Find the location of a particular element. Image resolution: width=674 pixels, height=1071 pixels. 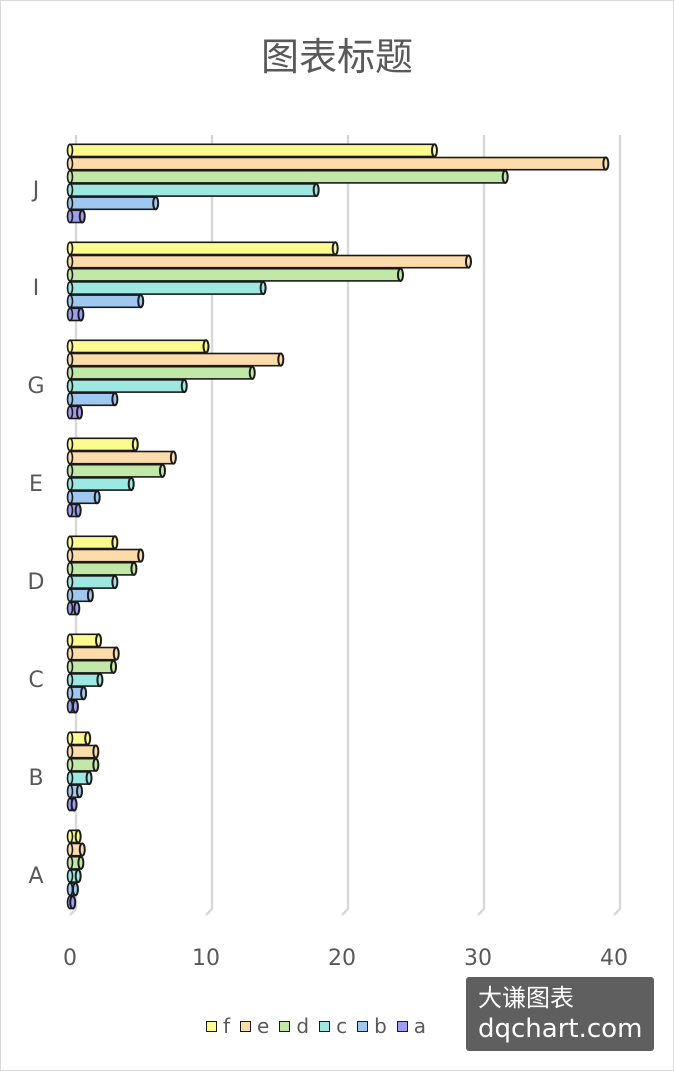

legend-item: e is located at coordinates (254, 1026).